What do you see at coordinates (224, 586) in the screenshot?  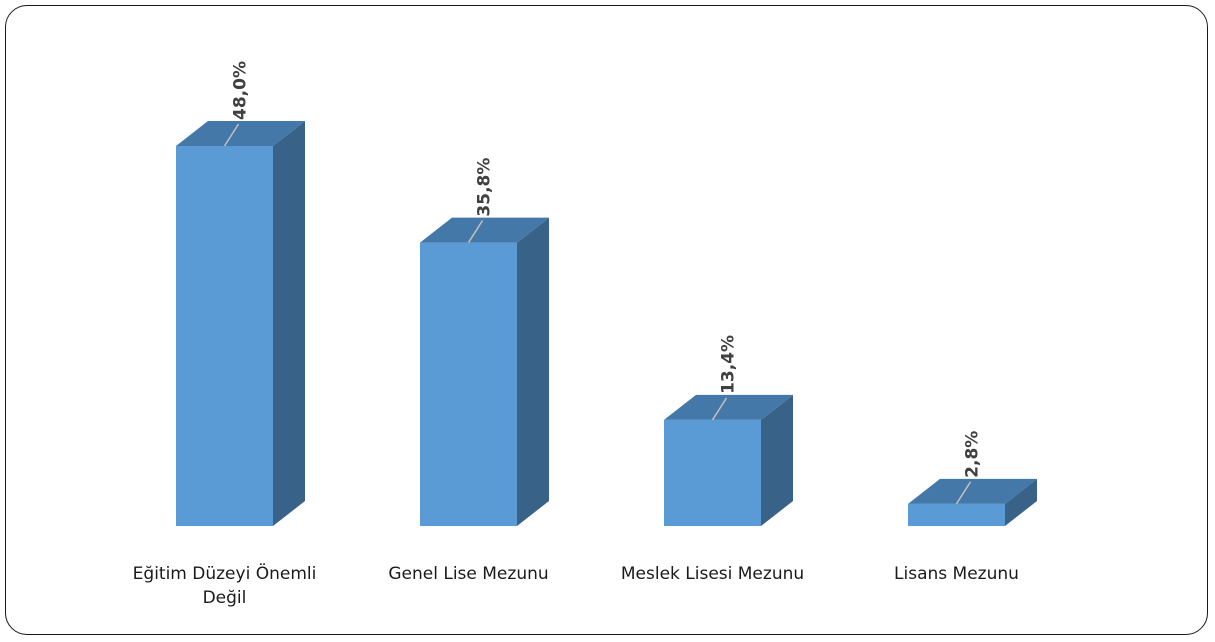 I see `category-label: Eğitim Düzeyi Önemli Değil` at bounding box center [224, 586].